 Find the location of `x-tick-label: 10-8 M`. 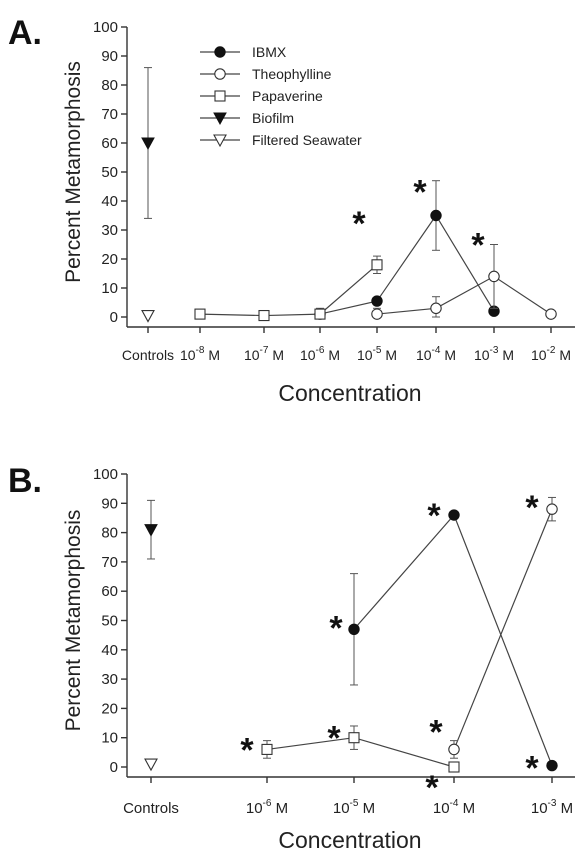

x-tick-label: 10-8 M is located at coordinates (200, 354).